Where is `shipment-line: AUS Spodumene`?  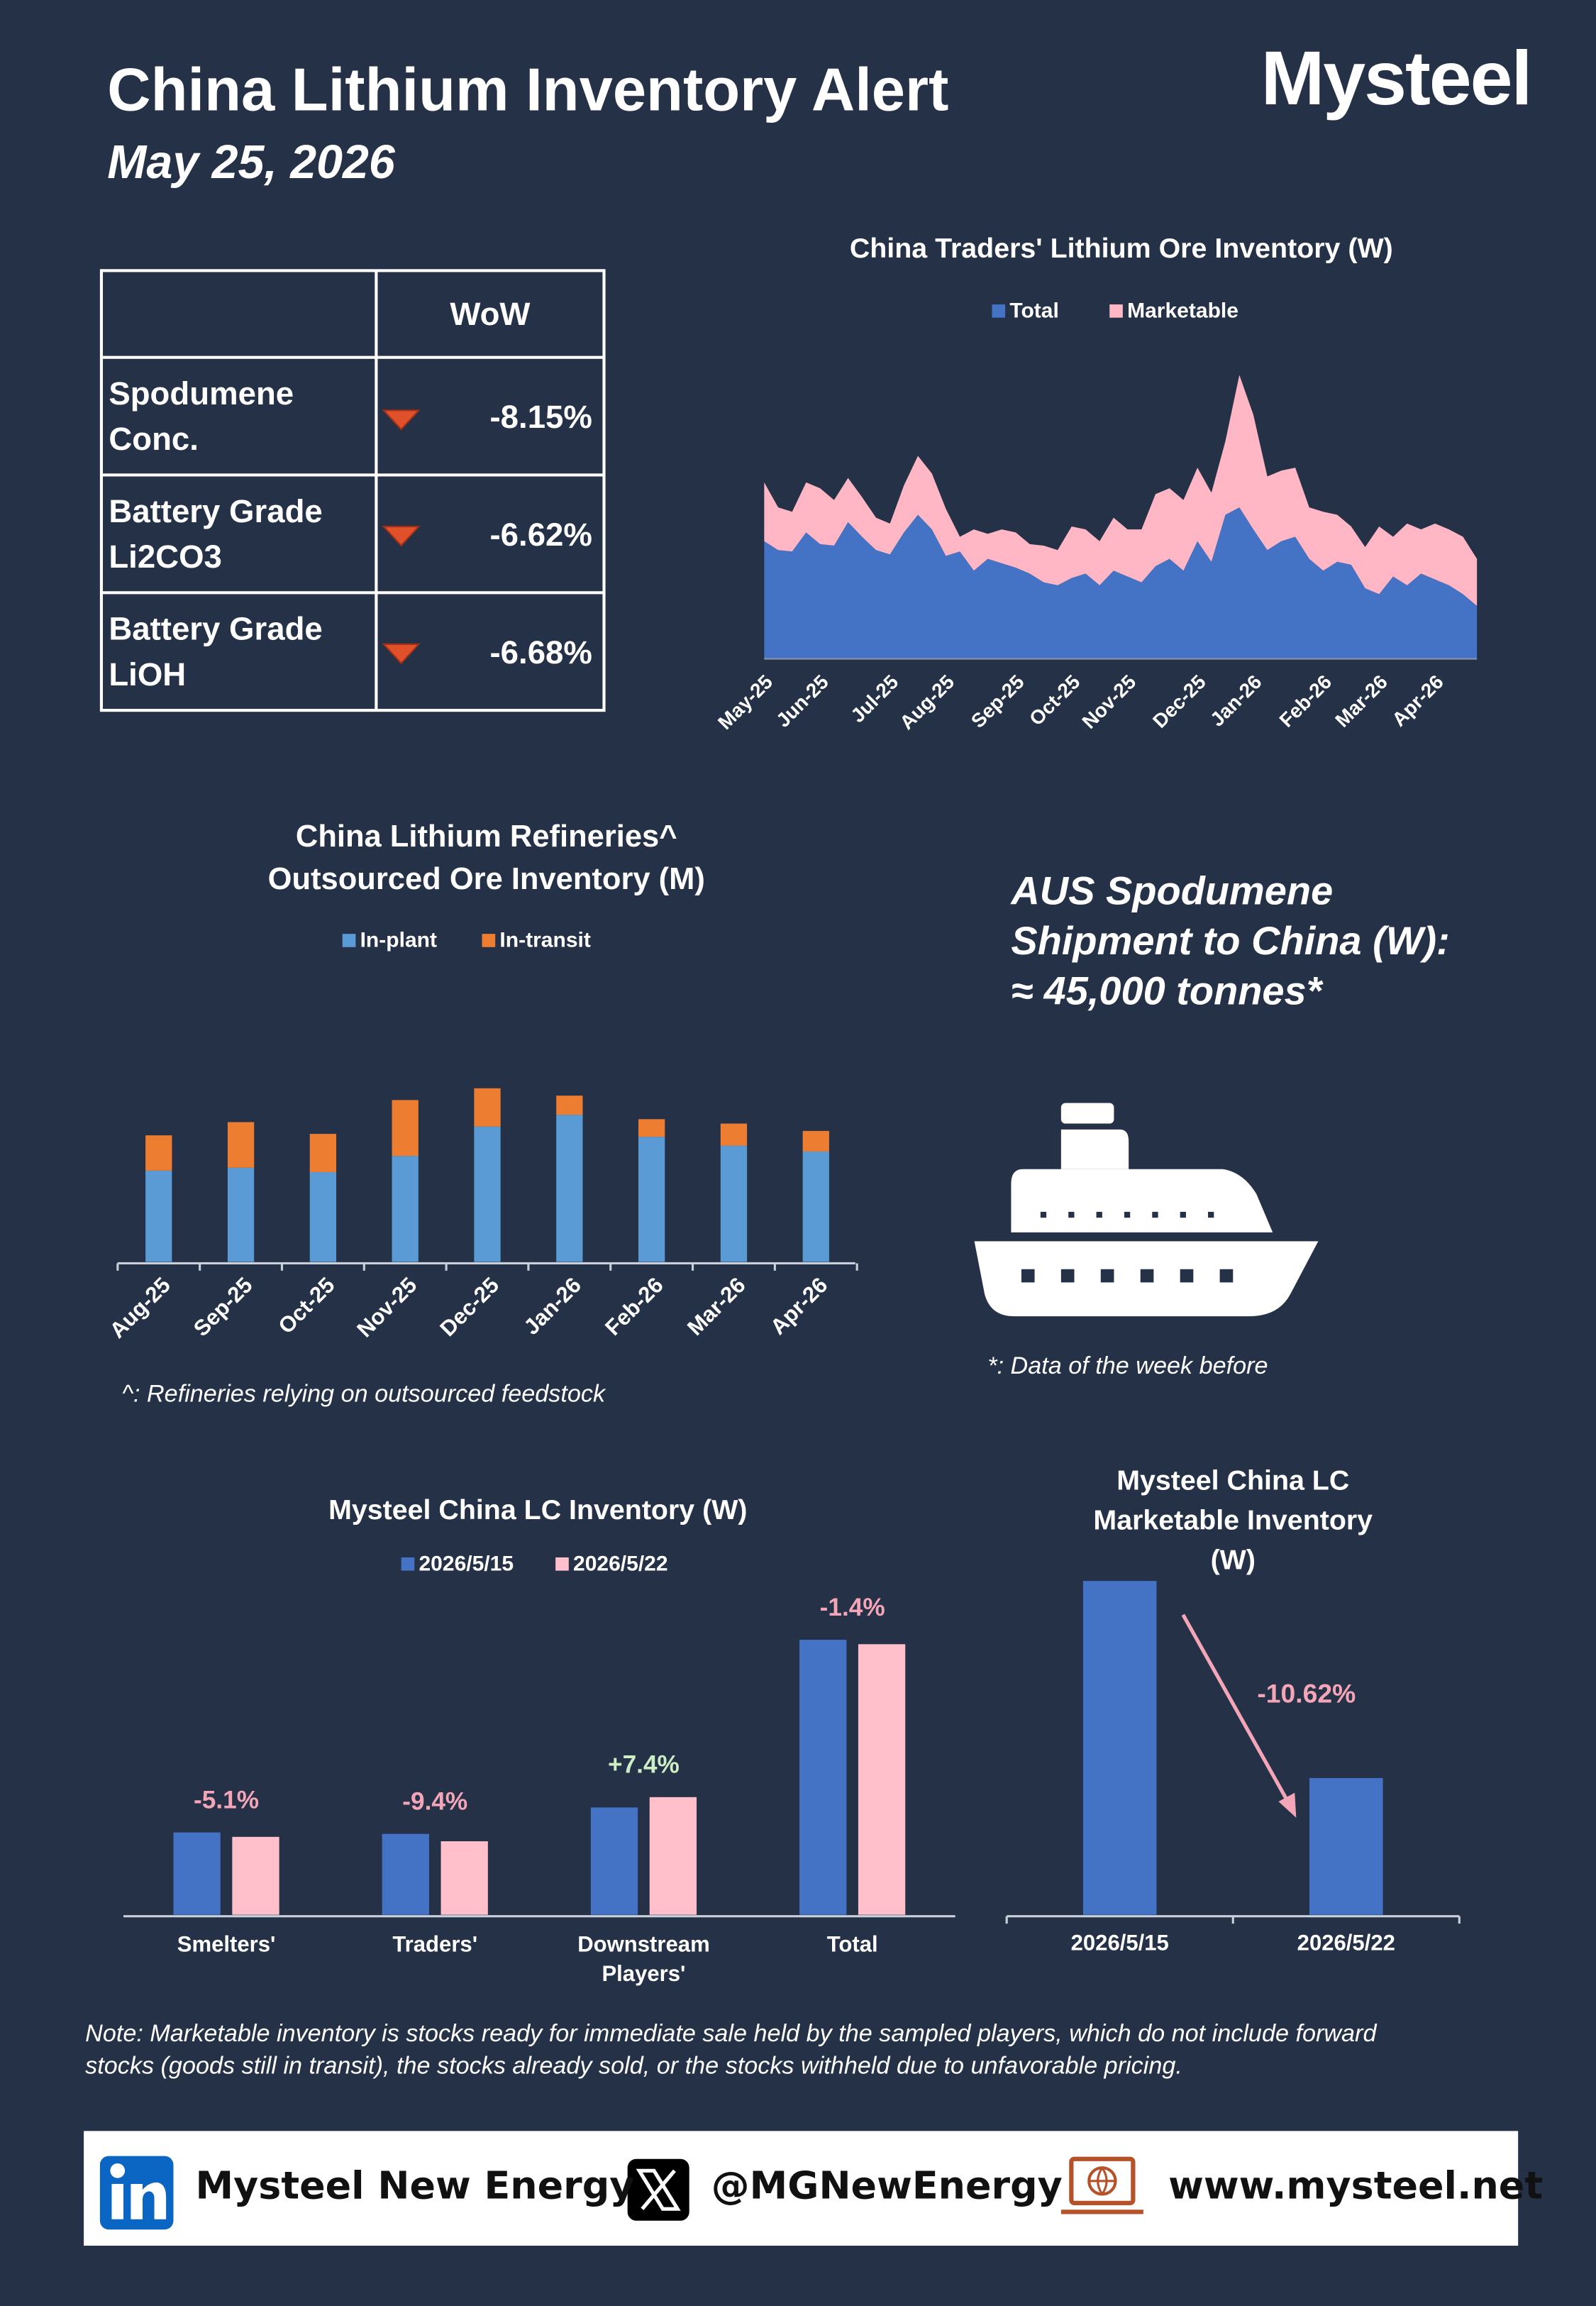
shipment-line: AUS Spodumene is located at coordinates (1172, 891).